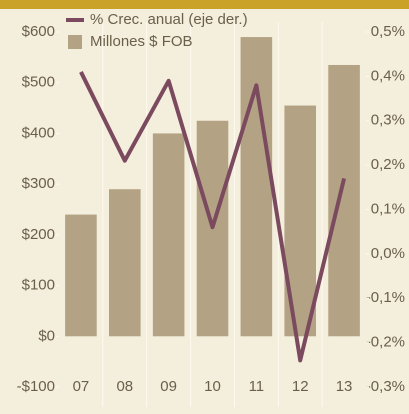 The height and width of the screenshot is (414, 409). Describe the element at coordinates (38, 31) in the screenshot. I see `y-tick-label: $600` at that location.